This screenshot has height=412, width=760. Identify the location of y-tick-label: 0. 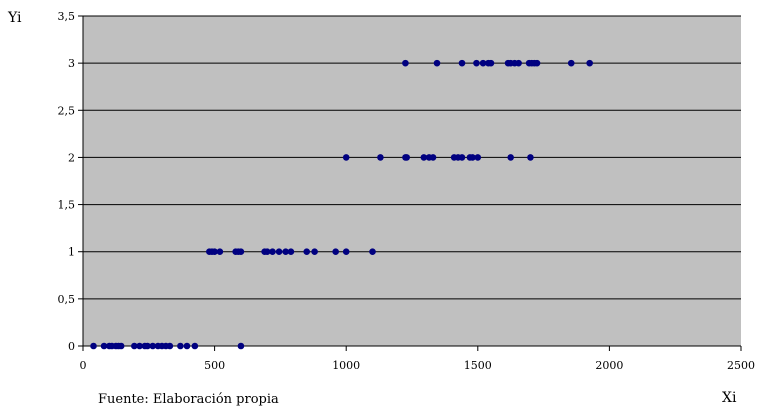
(71, 346).